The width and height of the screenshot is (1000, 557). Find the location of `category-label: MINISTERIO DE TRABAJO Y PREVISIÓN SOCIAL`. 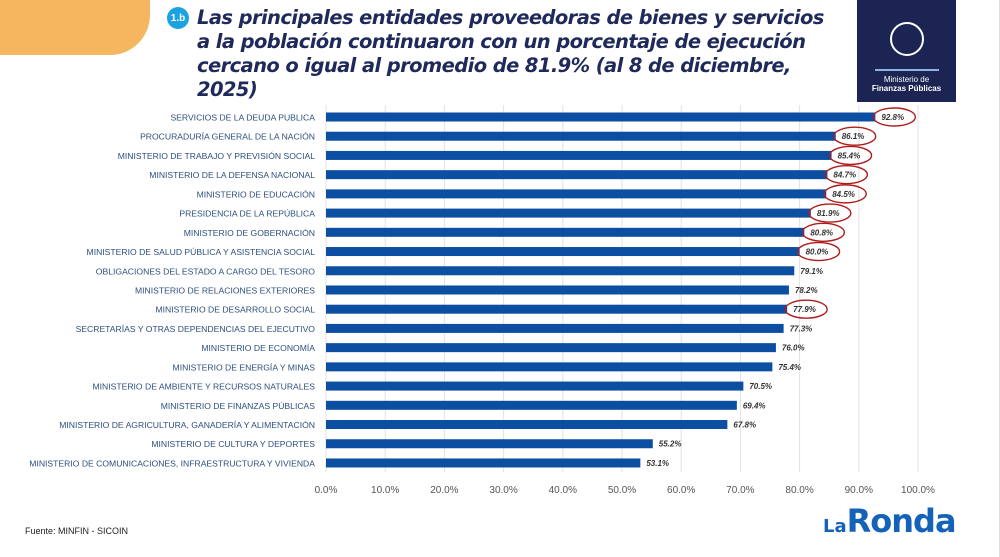

category-label: MINISTERIO DE TRABAJO Y PREVISIÓN SOCIAL is located at coordinates (216, 156).